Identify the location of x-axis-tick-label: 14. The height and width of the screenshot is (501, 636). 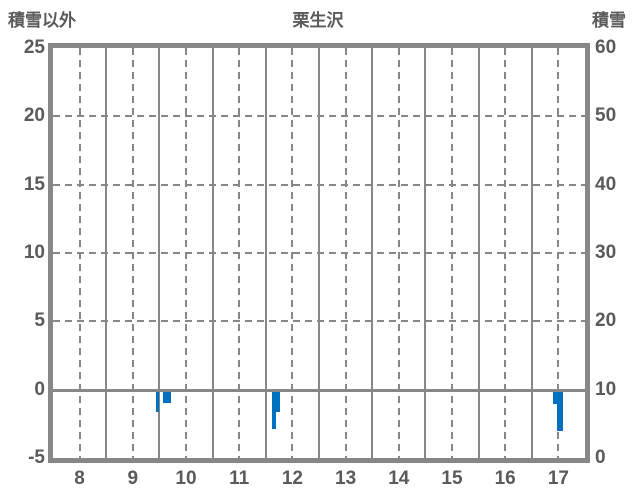
(399, 478).